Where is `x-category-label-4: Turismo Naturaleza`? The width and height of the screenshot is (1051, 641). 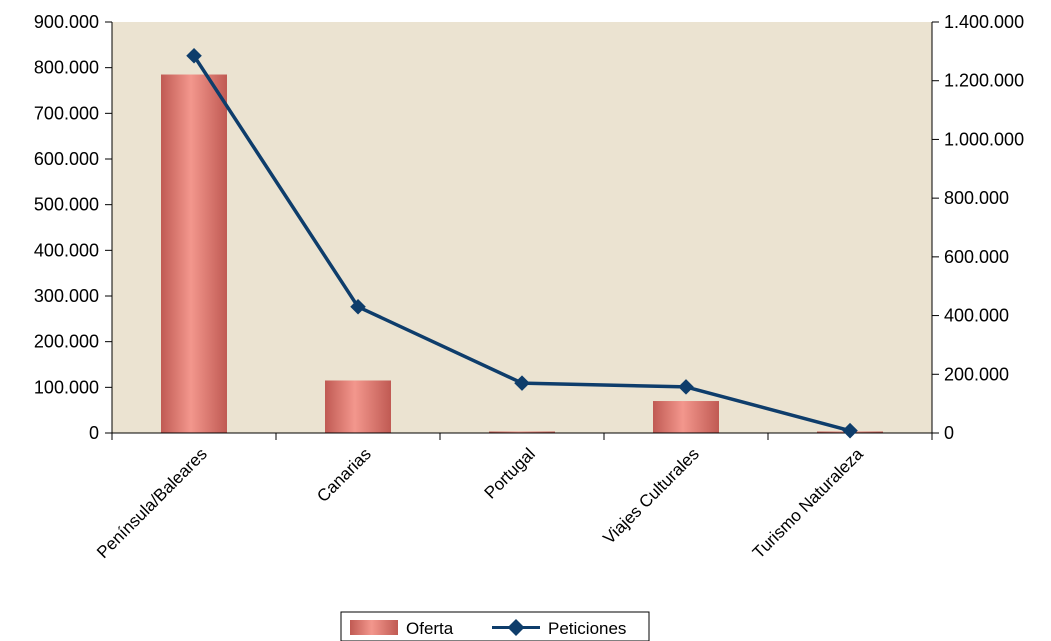 x-category-label-4: Turismo Naturaleza is located at coordinates (808, 503).